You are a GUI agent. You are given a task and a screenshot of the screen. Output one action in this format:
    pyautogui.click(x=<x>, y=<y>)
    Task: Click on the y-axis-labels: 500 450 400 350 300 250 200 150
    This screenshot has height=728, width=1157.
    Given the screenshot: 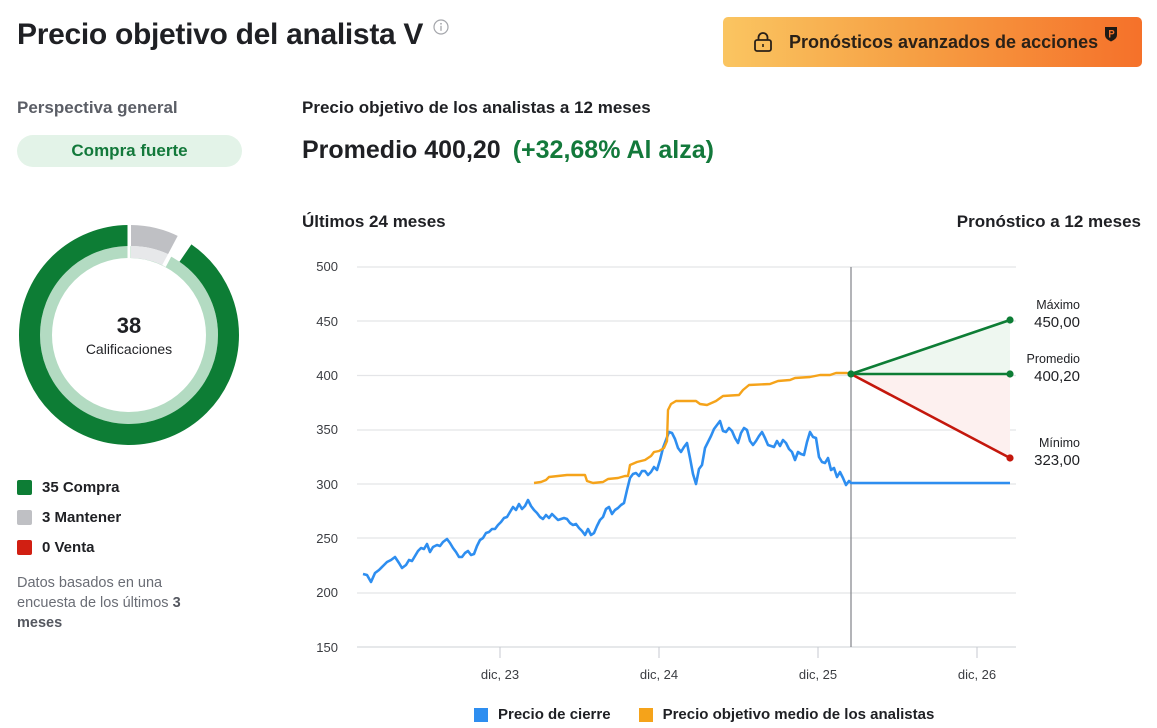 What is the action you would take?
    pyautogui.click(x=327, y=457)
    